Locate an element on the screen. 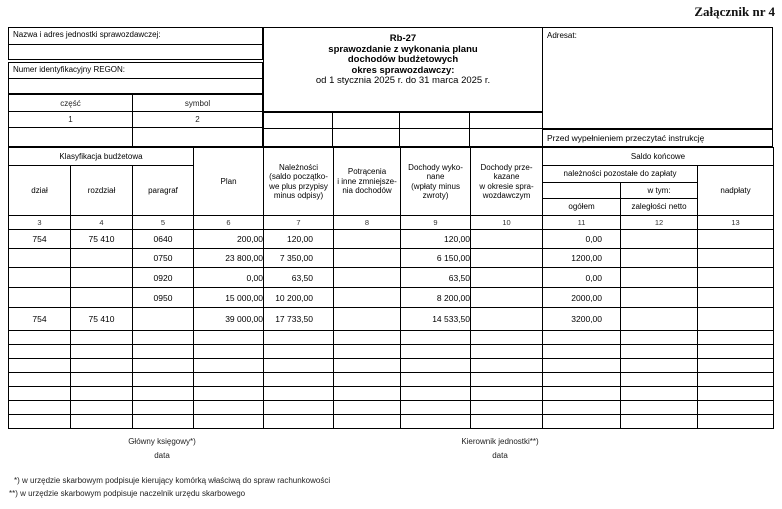 The image size is (782, 509). table-cell: 8 200,00 is located at coordinates (436, 297).